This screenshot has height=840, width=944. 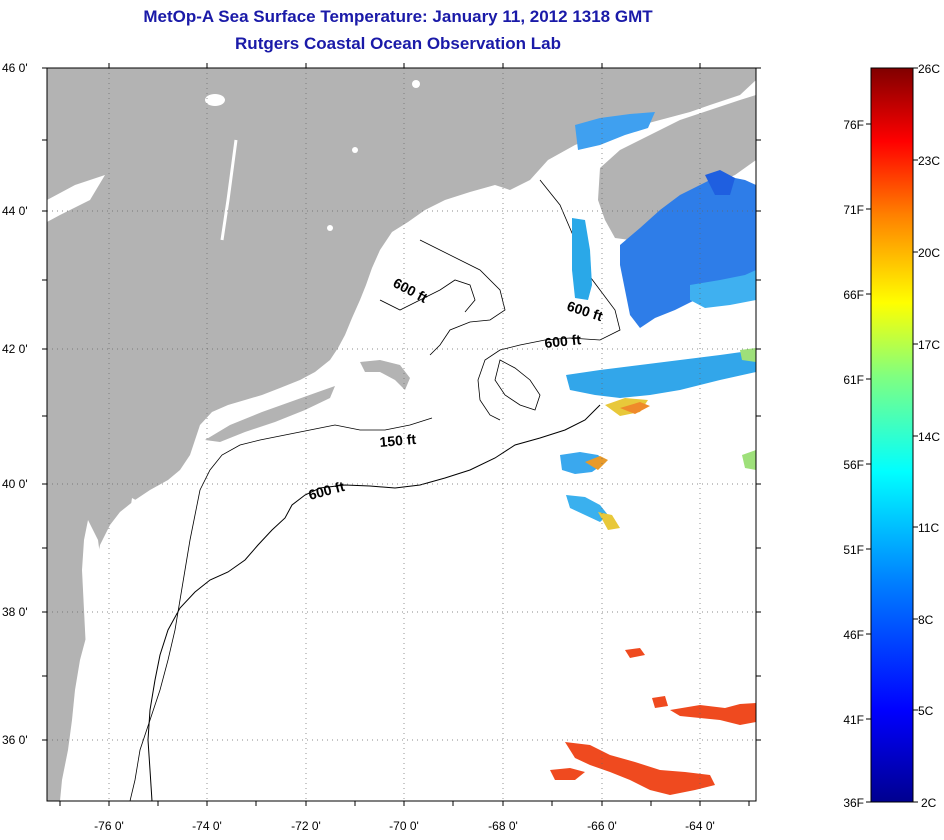 I want to click on colorbar-fahrenheit-label: 71F, so click(x=853, y=210).